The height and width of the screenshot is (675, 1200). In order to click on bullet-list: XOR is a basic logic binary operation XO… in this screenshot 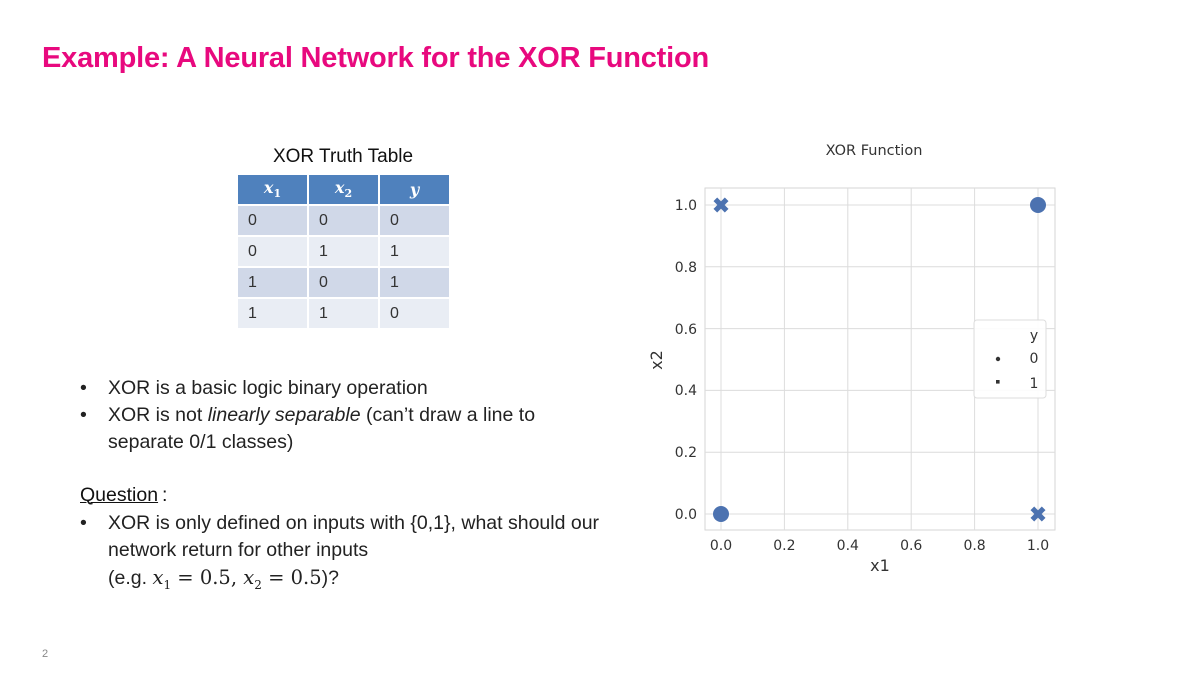, I will do `click(340, 415)`.